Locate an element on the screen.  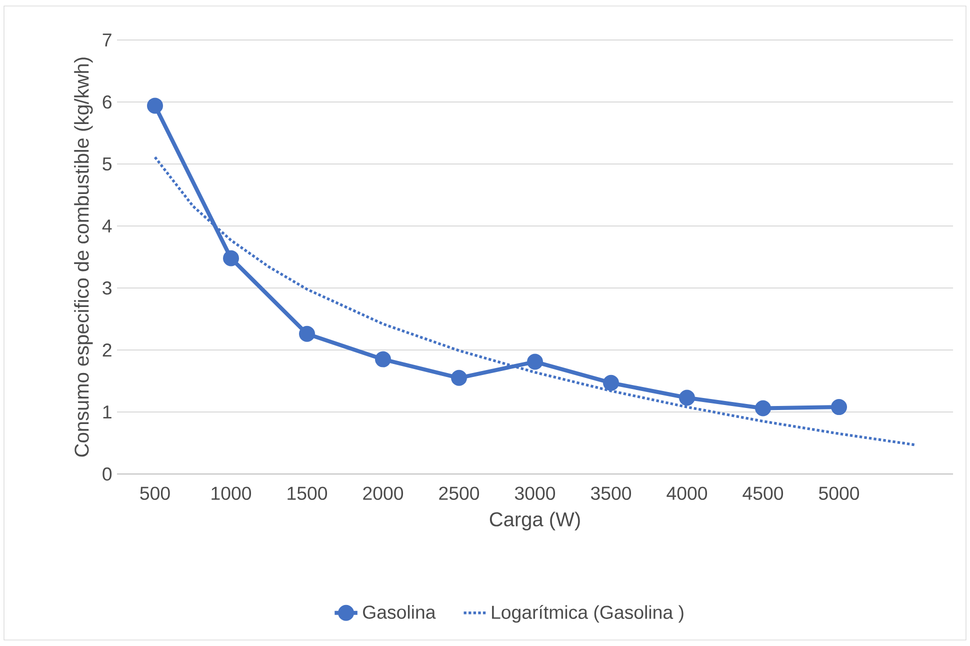
y-tick-label: 4 is located at coordinates (107, 226).